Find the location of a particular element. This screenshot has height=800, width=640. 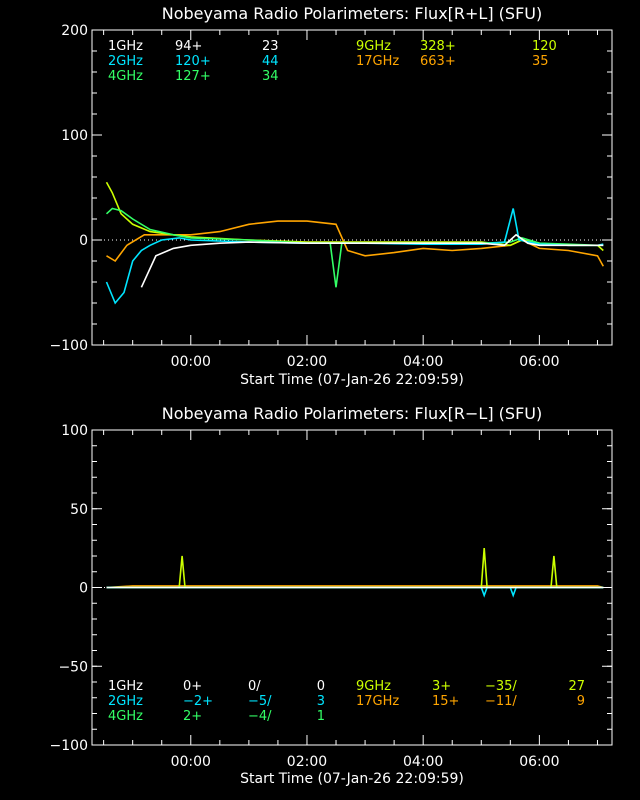

y-tick-label: 50 is located at coordinates (79, 510).